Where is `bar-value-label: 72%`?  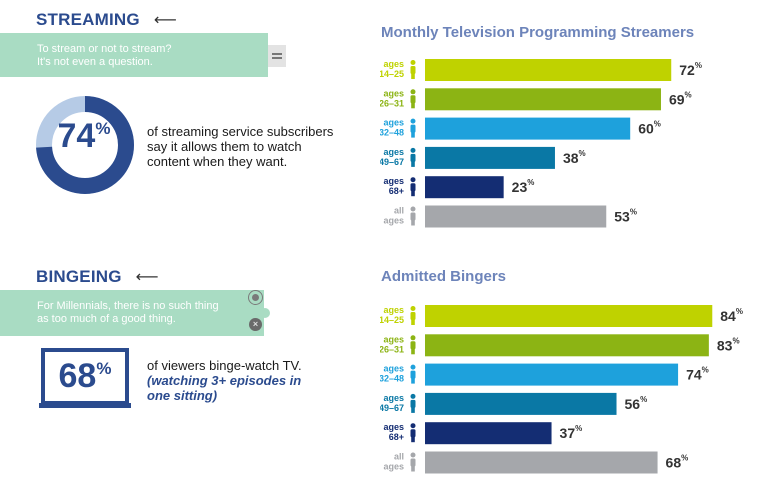
bar-value-label: 72% is located at coordinates (690, 69).